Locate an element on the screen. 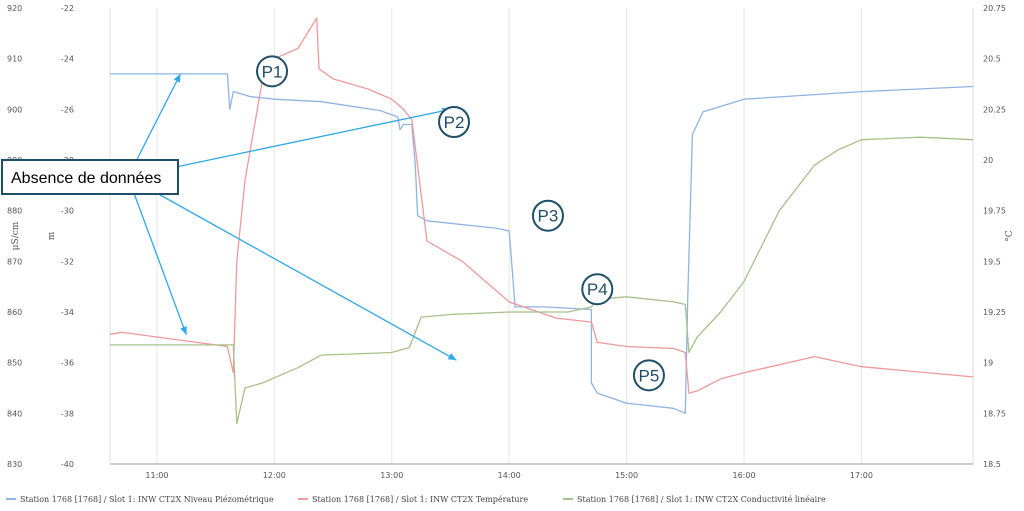 Image resolution: width=1024 pixels, height=511 pixels. note-text: Absence de données is located at coordinates (86, 178).